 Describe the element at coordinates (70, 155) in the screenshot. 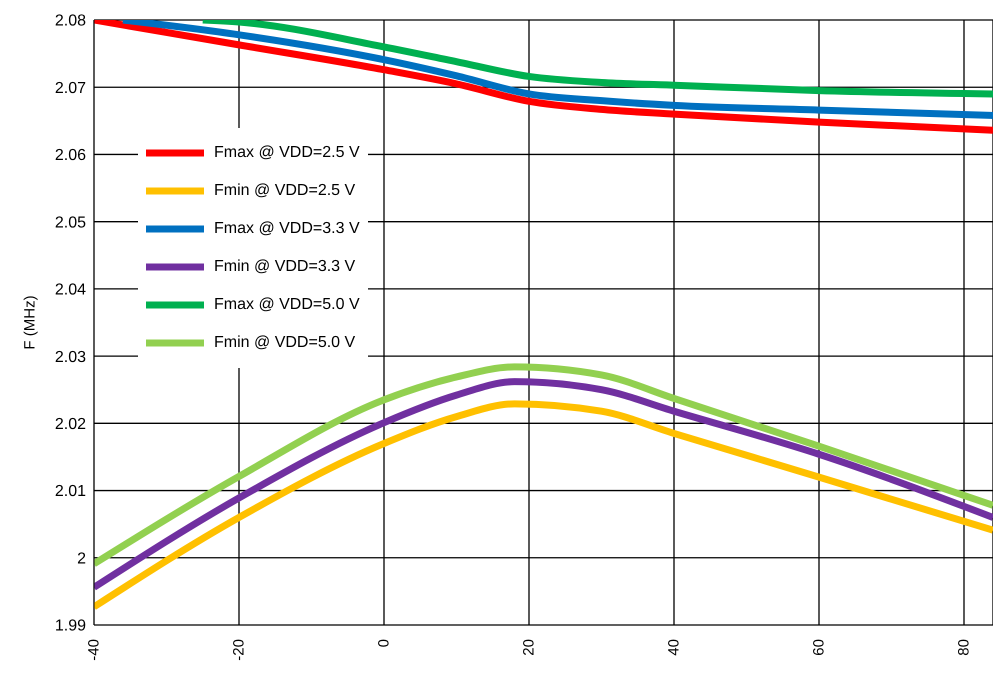

I see `y-tick-label: 2.06` at that location.